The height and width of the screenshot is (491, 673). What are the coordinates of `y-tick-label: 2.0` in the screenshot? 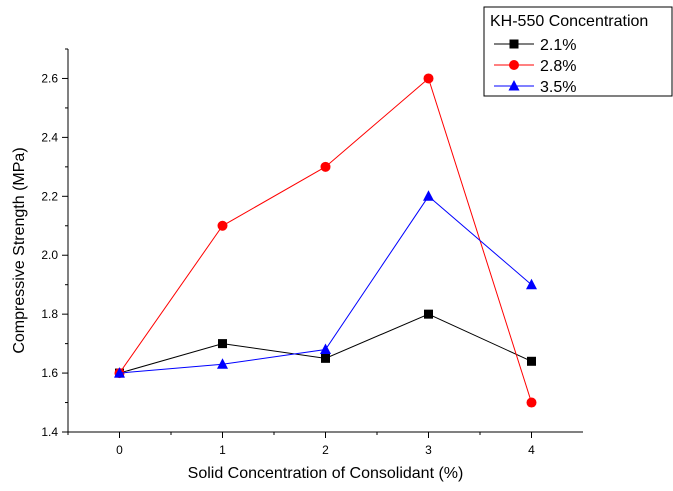 It's located at (49, 255).